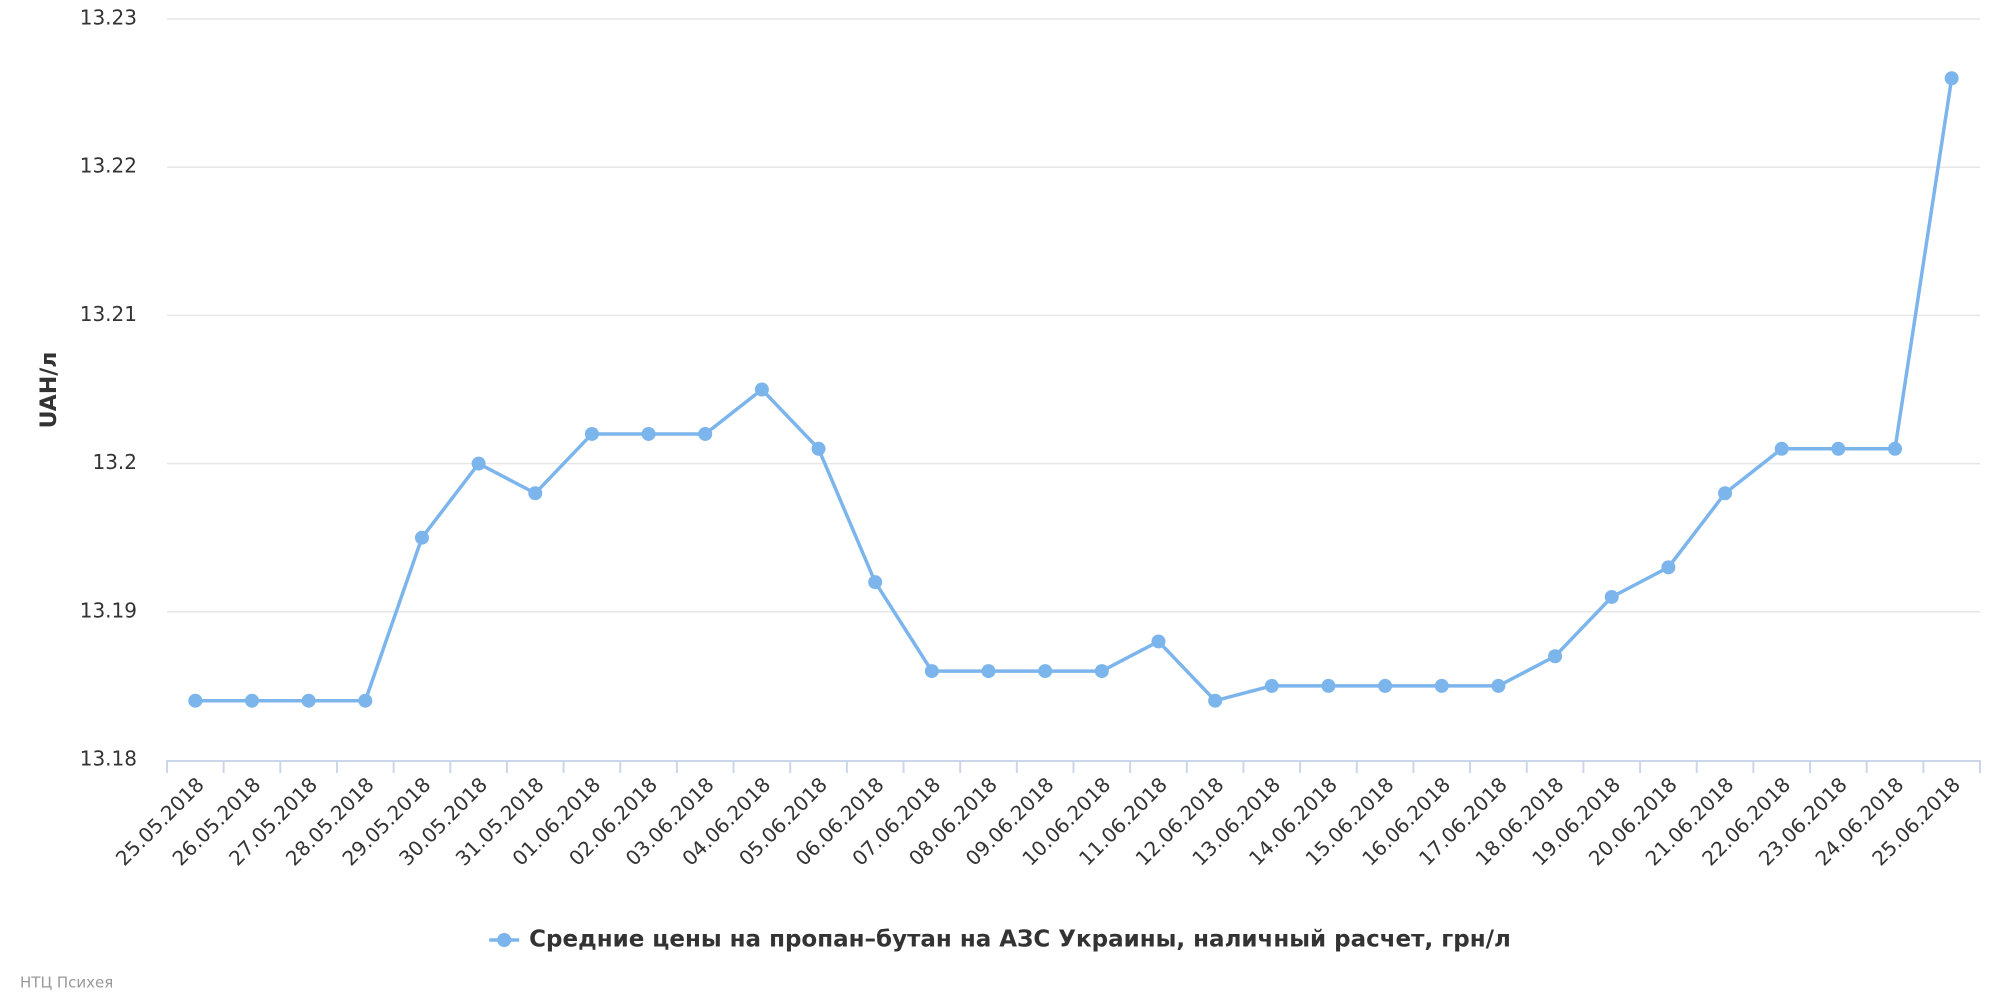 This screenshot has height=1000, width=2000. I want to click on y-tick-label: 13.19, so click(108, 610).